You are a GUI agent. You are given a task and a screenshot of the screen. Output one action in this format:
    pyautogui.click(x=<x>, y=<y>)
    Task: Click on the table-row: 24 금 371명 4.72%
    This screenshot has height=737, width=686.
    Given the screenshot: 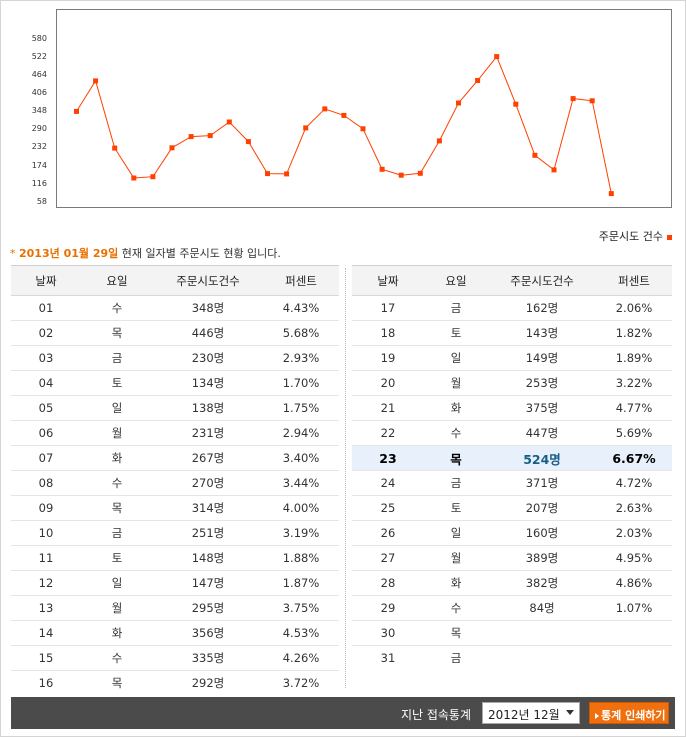 What is the action you would take?
    pyautogui.click(x=512, y=483)
    